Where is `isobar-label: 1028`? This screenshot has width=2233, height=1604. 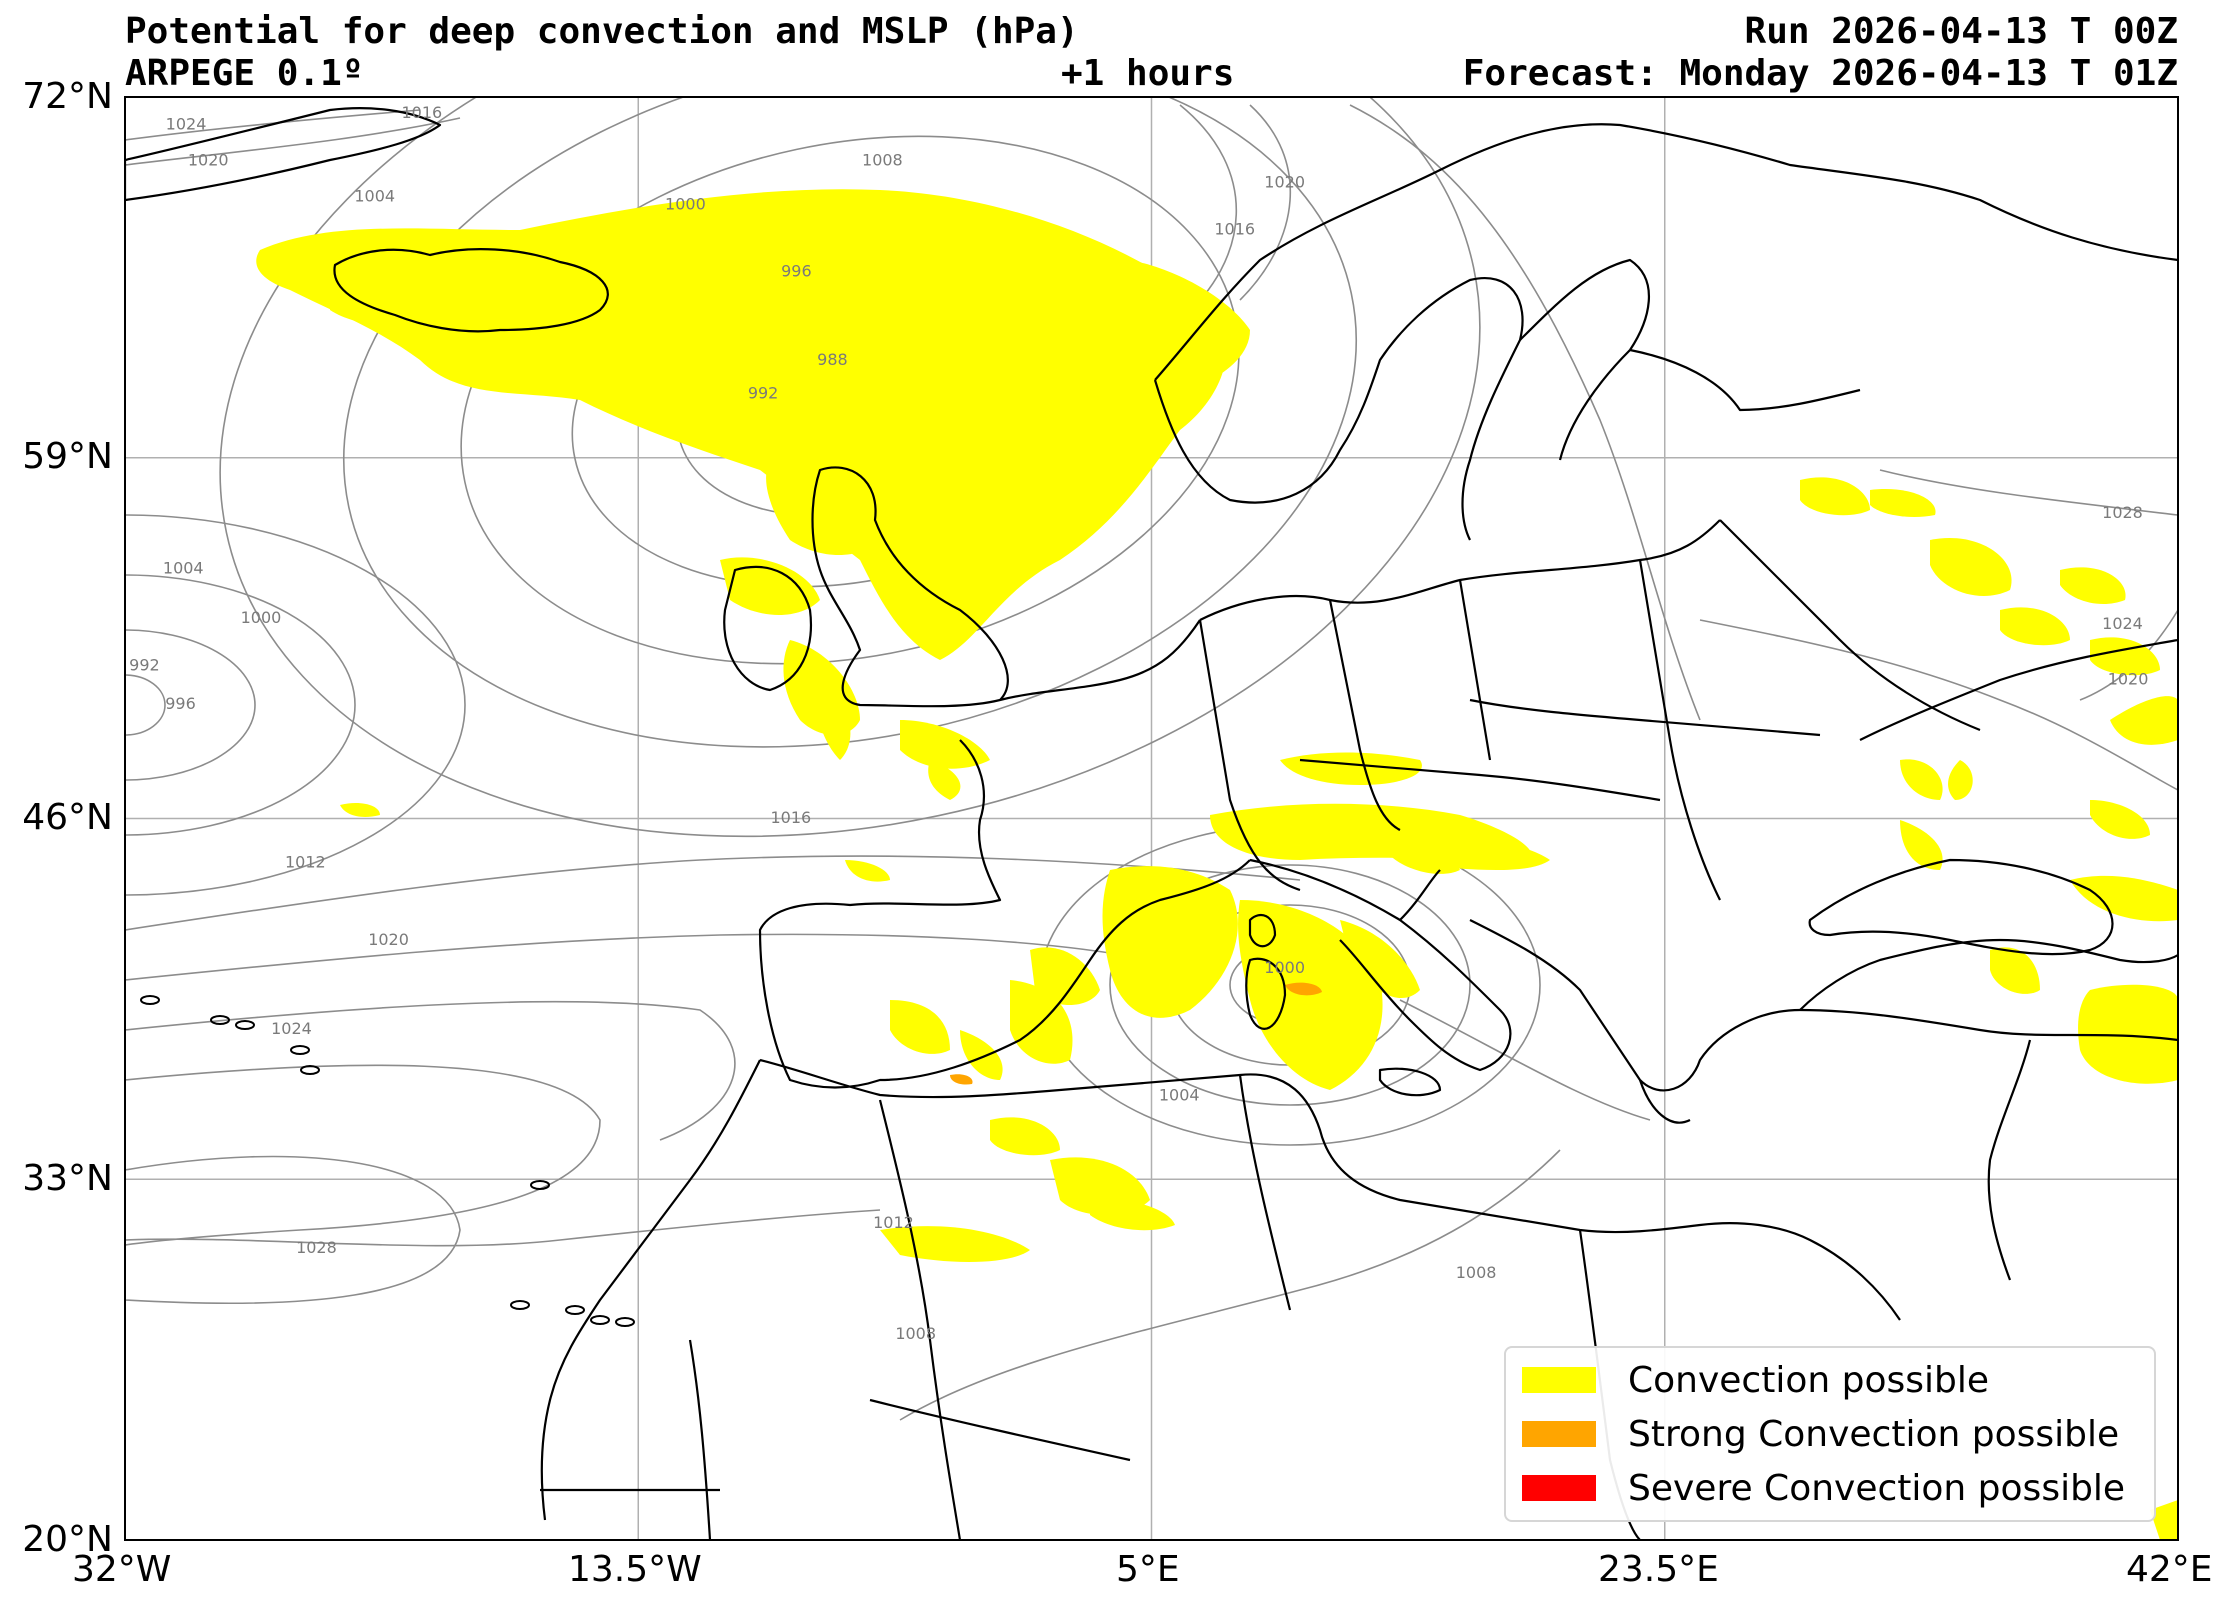 isobar-label: 1028 is located at coordinates (316, 1247).